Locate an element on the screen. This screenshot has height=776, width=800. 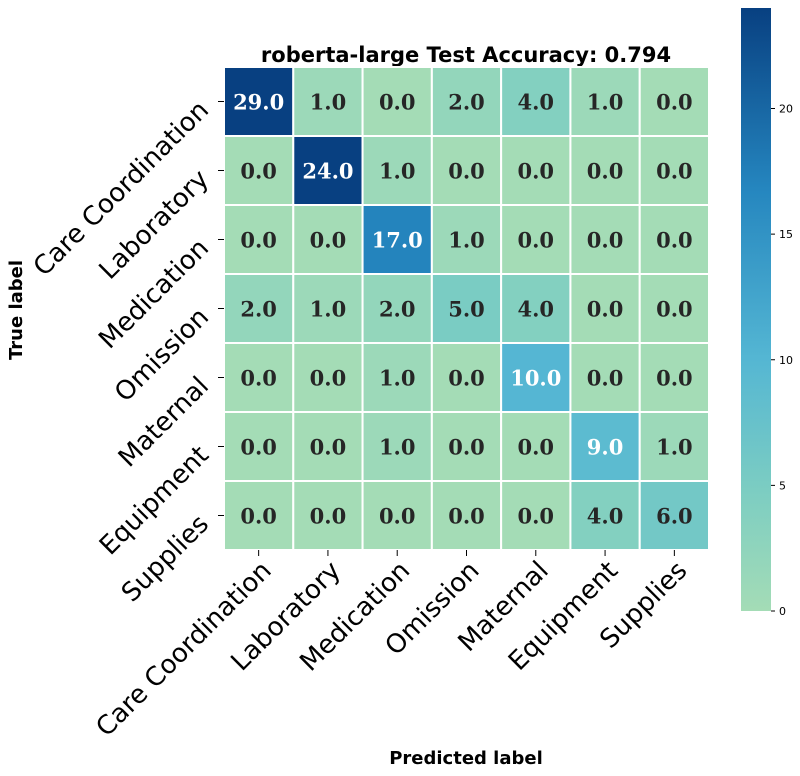
colorbar-tick-label: 5 is located at coordinates (782, 485).